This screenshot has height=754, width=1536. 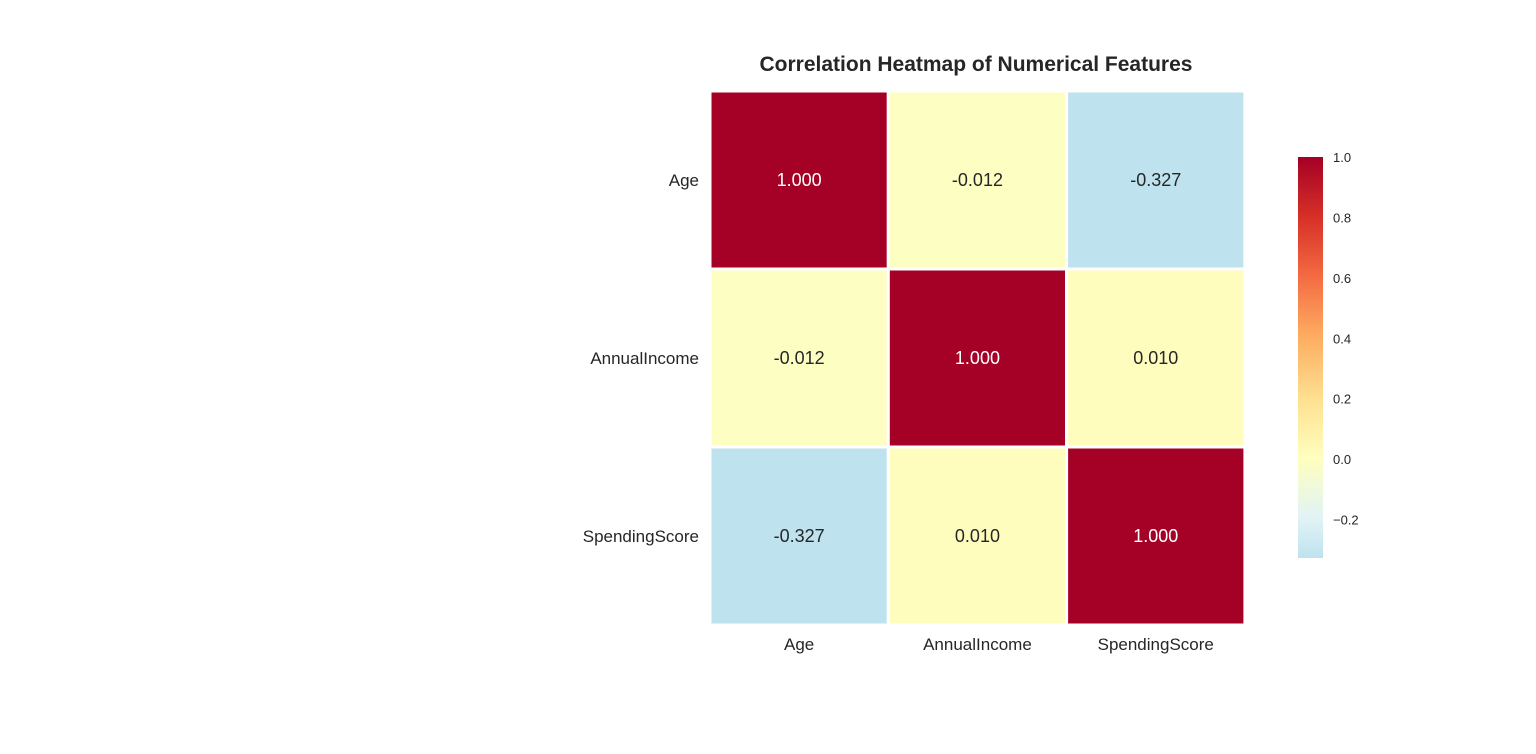 What do you see at coordinates (1328, 354) in the screenshot?
I see `colorbar: 1.0 0.8 0.6 0.4 0.2 0.0 −0.2` at bounding box center [1328, 354].